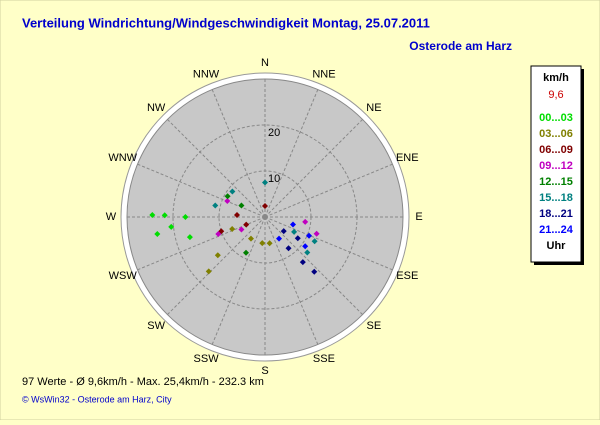  Describe the element at coordinates (274, 133) in the screenshot. I see `r-tick-label: 20` at that location.